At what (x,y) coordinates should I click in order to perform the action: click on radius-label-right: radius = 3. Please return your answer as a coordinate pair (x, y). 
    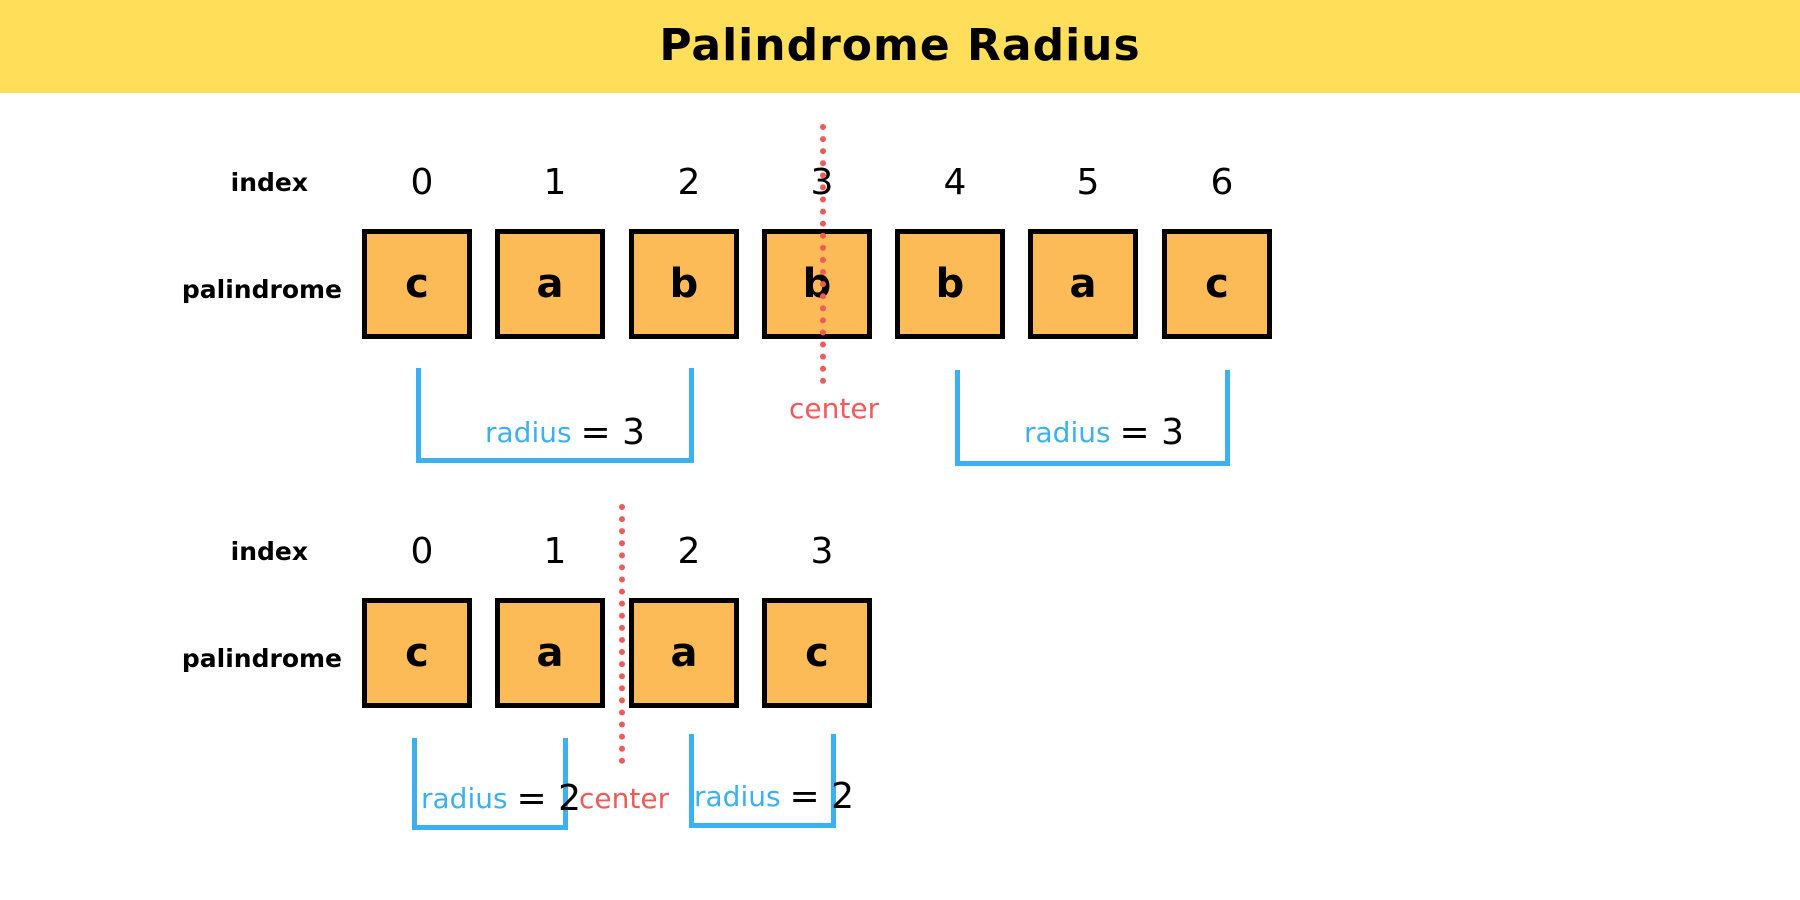
    Looking at the image, I should click on (1104, 433).